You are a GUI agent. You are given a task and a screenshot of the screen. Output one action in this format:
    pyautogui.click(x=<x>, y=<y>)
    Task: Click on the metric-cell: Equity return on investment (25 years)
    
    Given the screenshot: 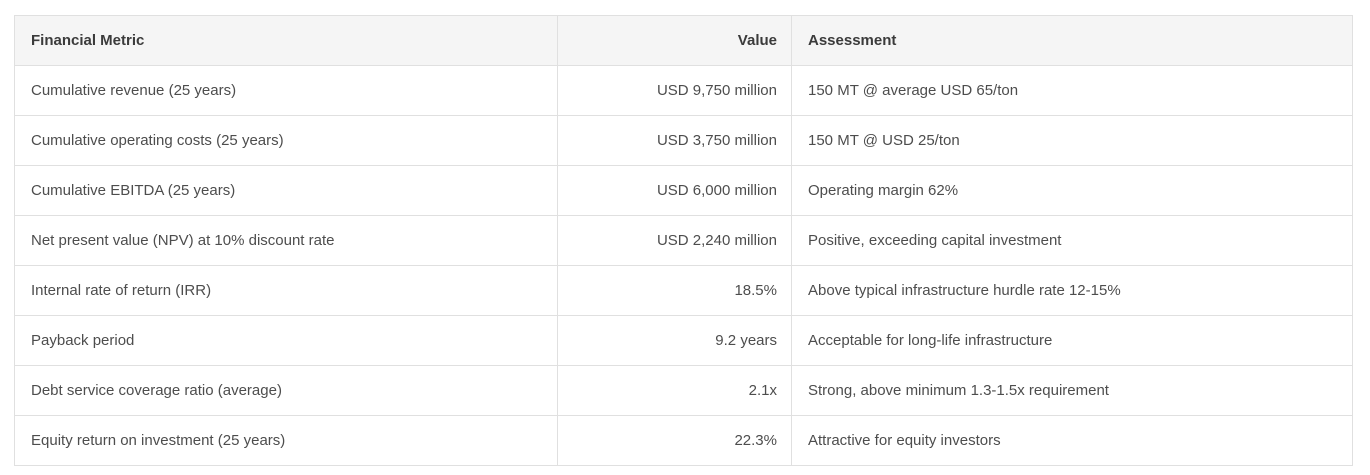 What is the action you would take?
    pyautogui.click(x=286, y=440)
    